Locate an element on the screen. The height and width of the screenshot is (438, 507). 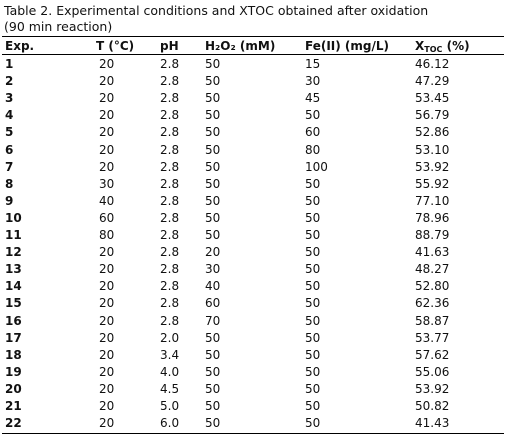
header-text: (%) is located at coordinates (456, 46).